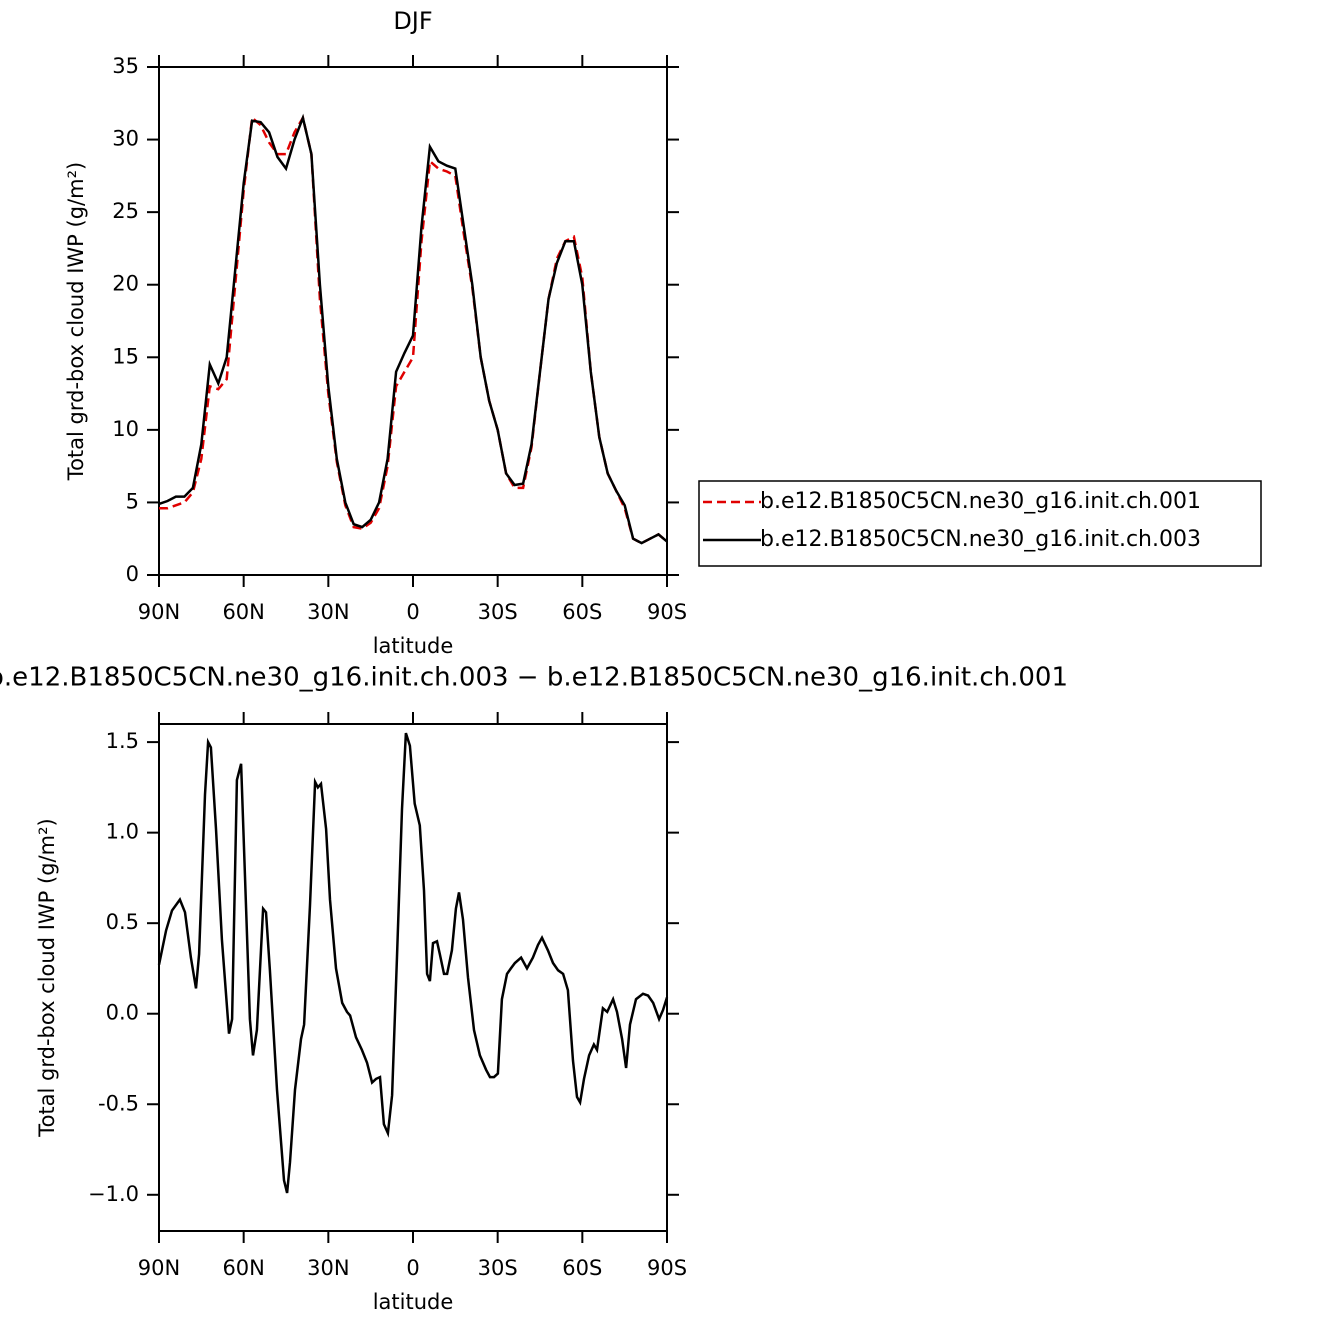 The height and width of the screenshot is (1325, 1325). Describe the element at coordinates (132, 501) in the screenshot. I see `y-tick-label: 5` at that location.